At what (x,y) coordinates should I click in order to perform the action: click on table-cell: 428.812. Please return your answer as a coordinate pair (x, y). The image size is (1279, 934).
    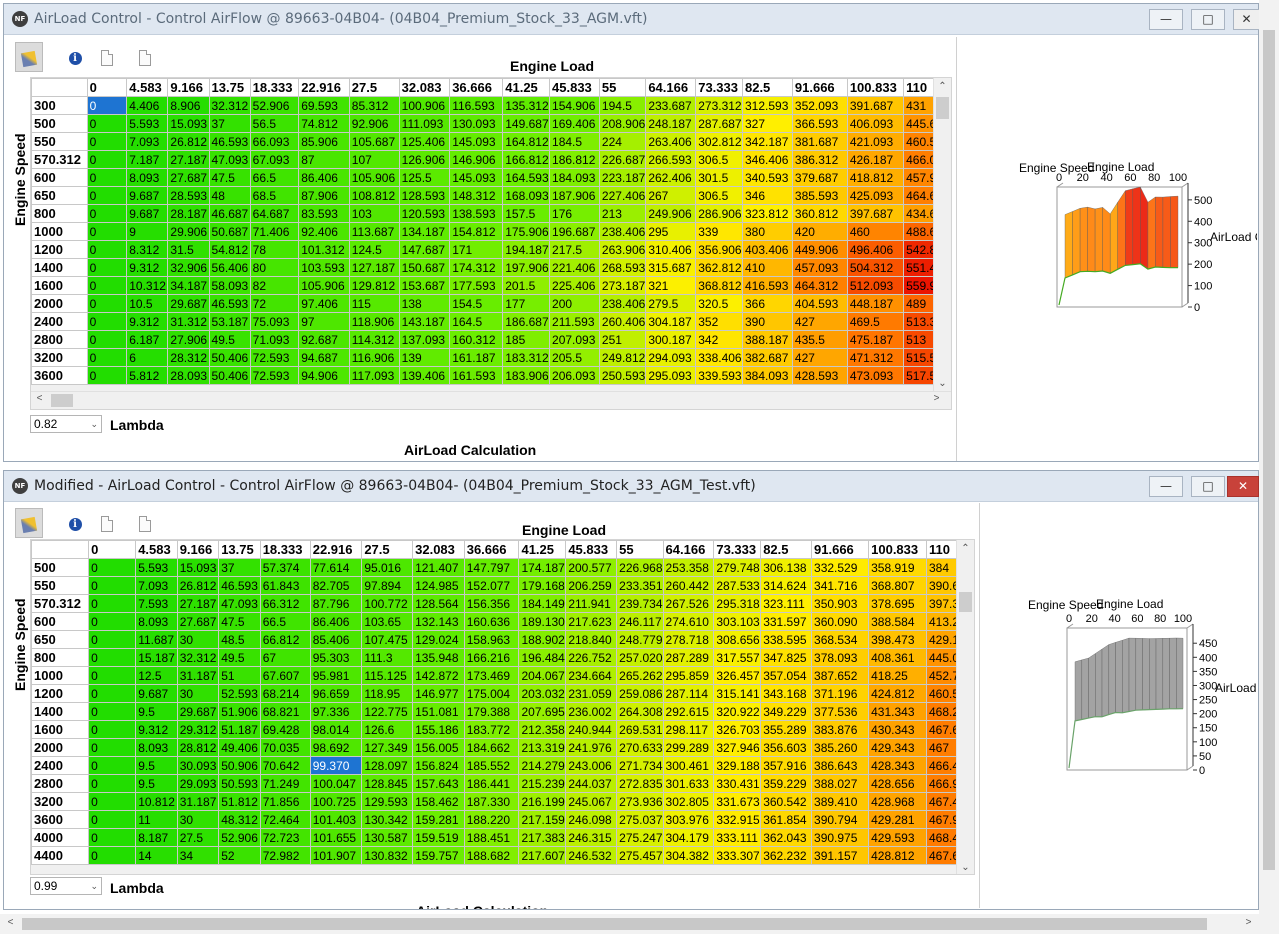
    Looking at the image, I should click on (897, 855).